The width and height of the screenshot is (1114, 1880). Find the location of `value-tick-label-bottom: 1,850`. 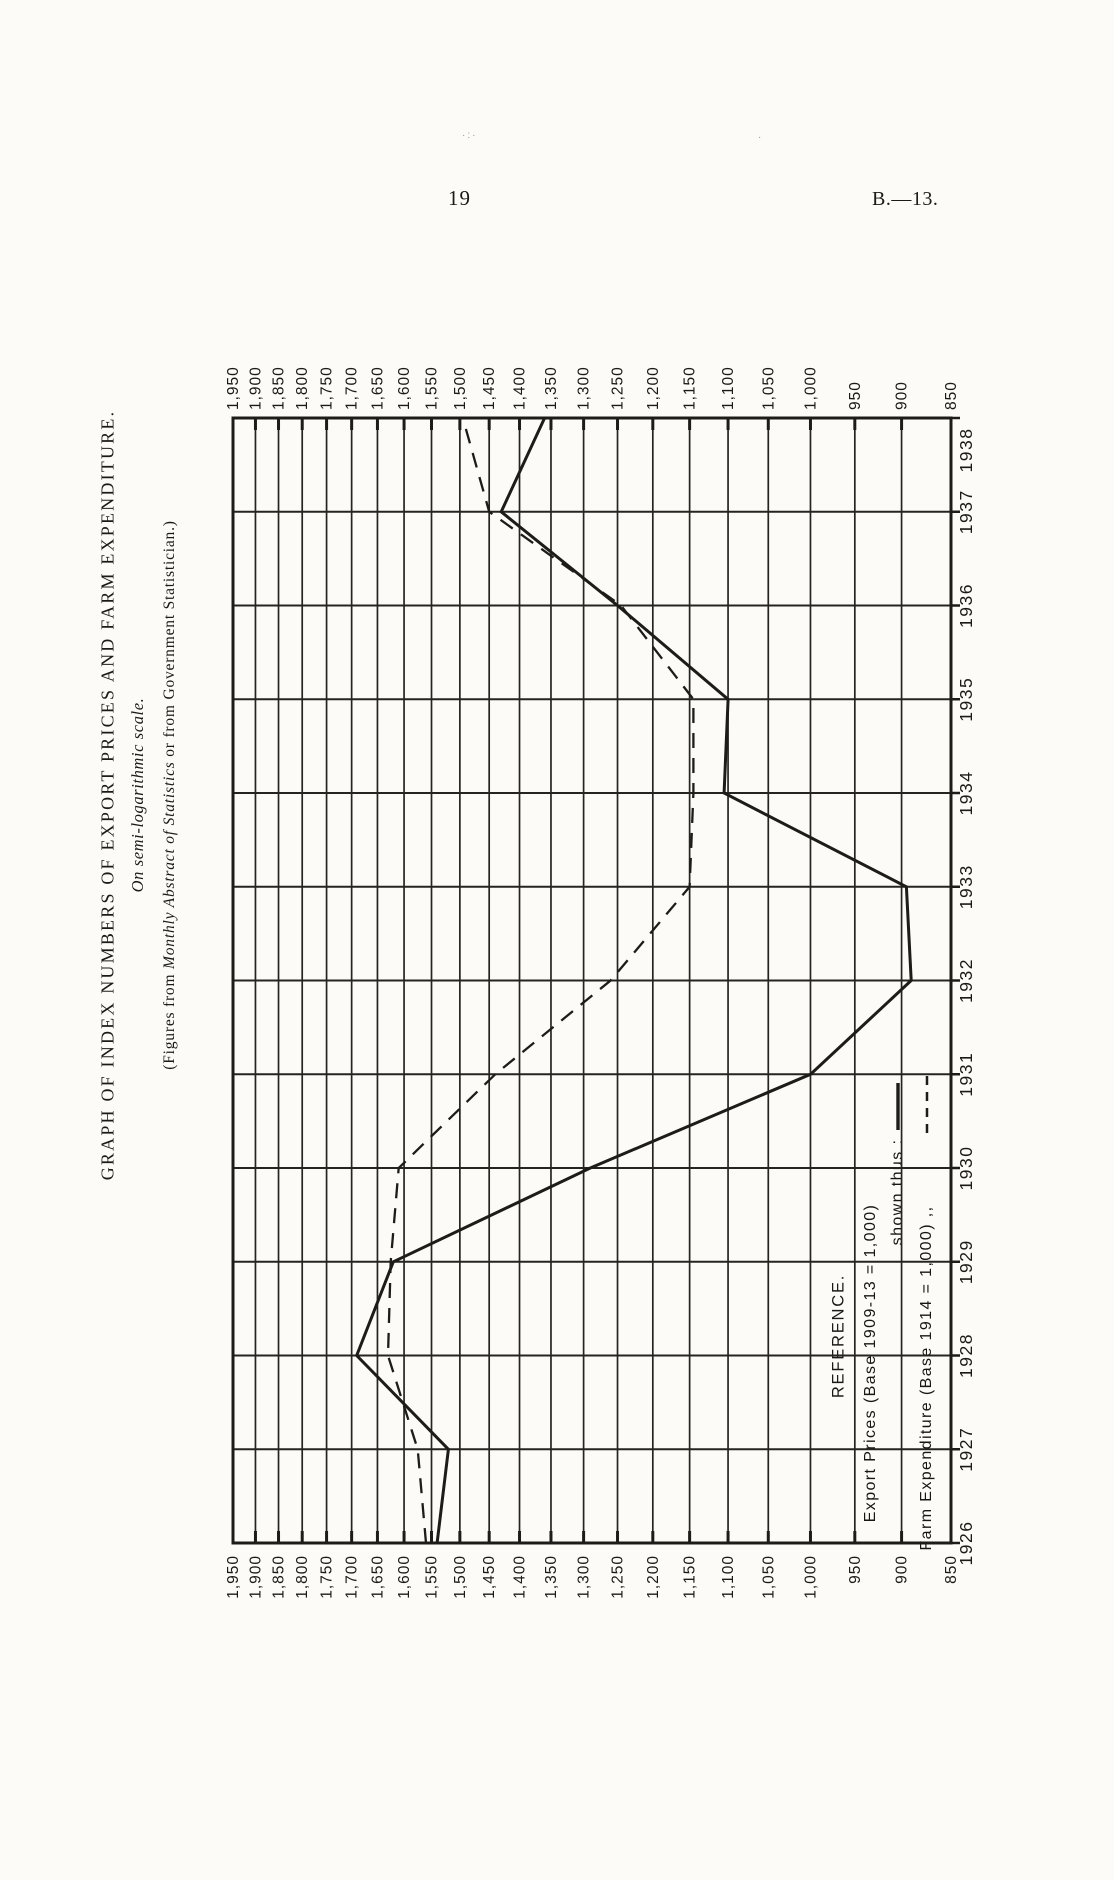

value-tick-label-bottom: 1,850 is located at coordinates (279, 1577).